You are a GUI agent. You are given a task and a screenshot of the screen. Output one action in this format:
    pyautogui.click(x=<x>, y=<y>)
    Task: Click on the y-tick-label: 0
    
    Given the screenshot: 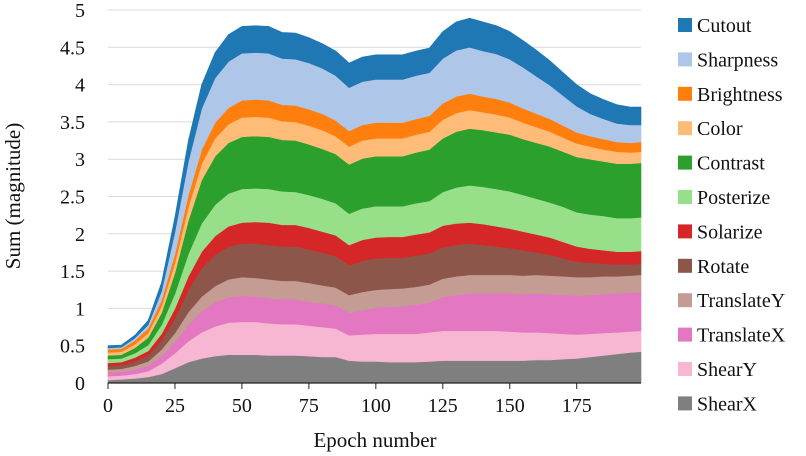 What is the action you would take?
    pyautogui.click(x=80, y=384)
    